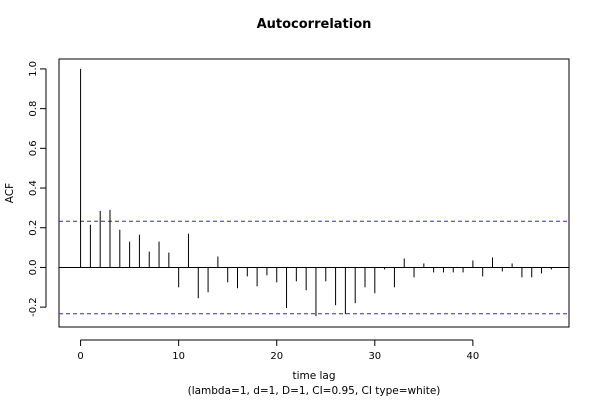 The image size is (600, 400). I want to click on chart-title: Autocorrelation, so click(314, 24).